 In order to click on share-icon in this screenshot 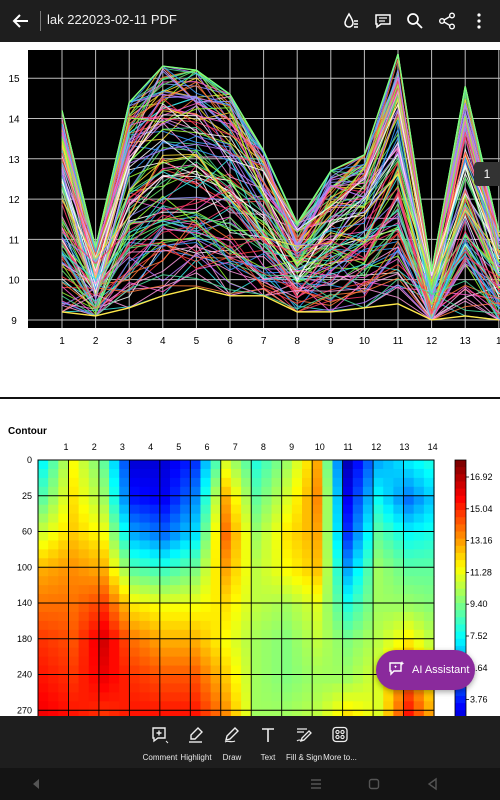, I will do `click(447, 21)`.